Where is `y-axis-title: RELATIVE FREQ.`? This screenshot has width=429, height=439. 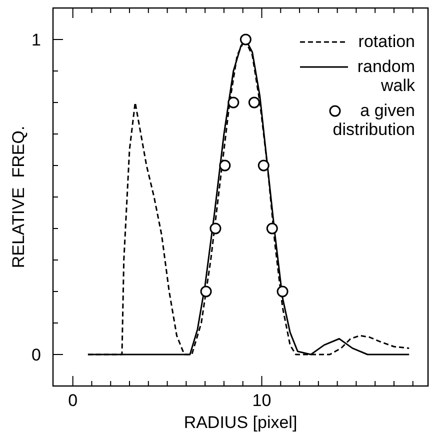 y-axis-title: RELATIVE FREQ. is located at coordinates (18, 197).